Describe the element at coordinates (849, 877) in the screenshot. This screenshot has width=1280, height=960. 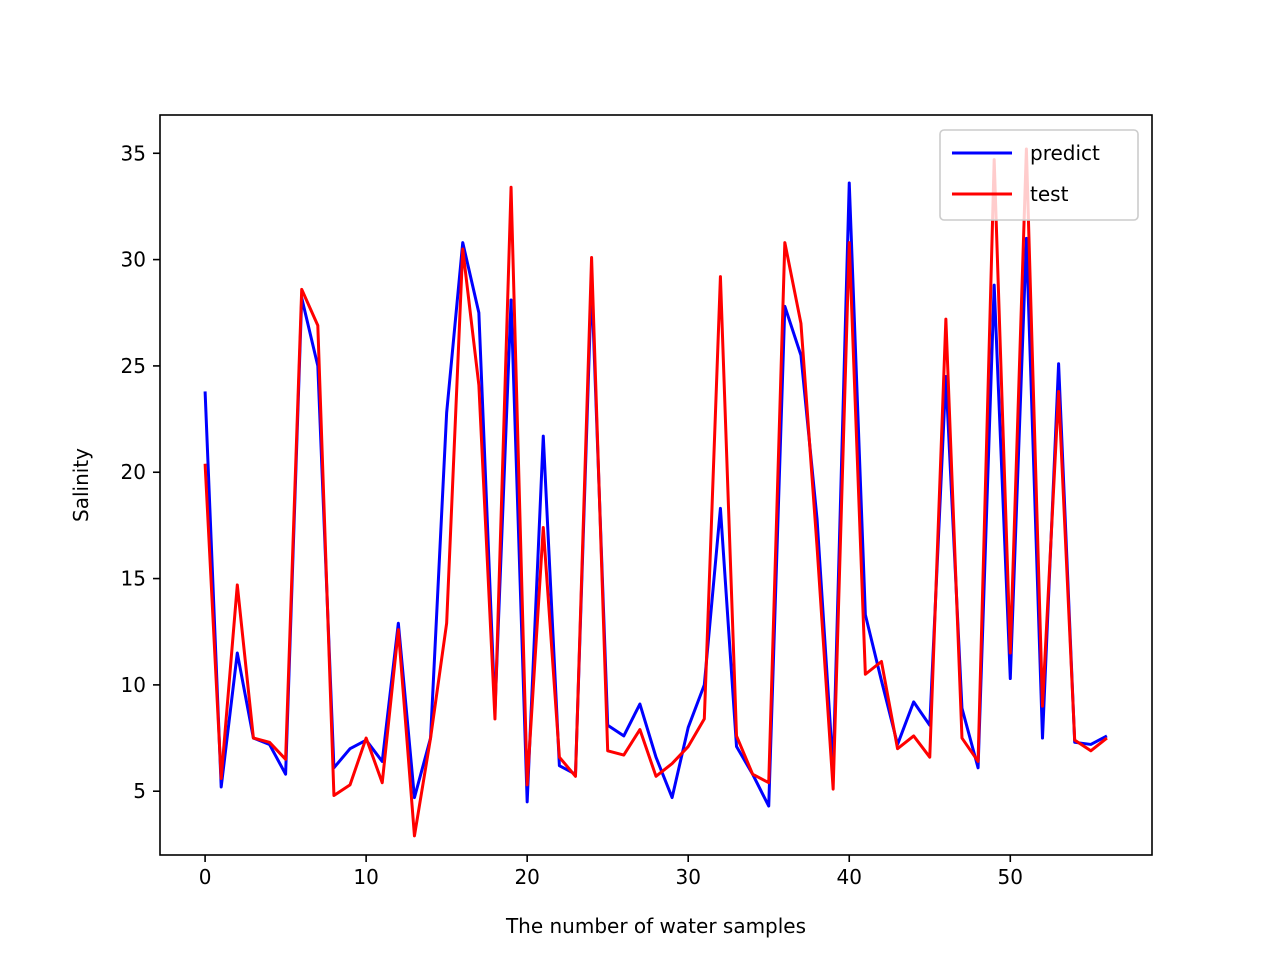
I see `x-tick-label-40: 40` at that location.